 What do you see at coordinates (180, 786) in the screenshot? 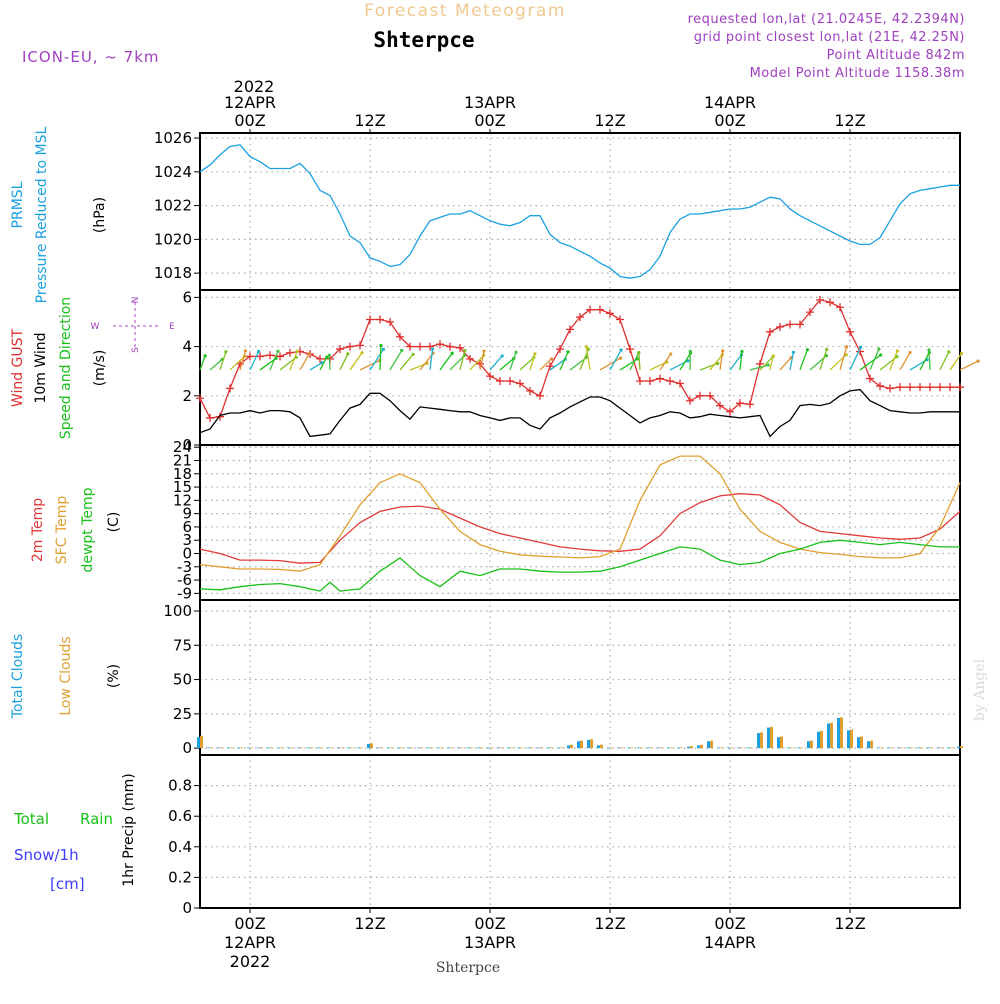
I see `y-tick-label: 0.8` at bounding box center [180, 786].